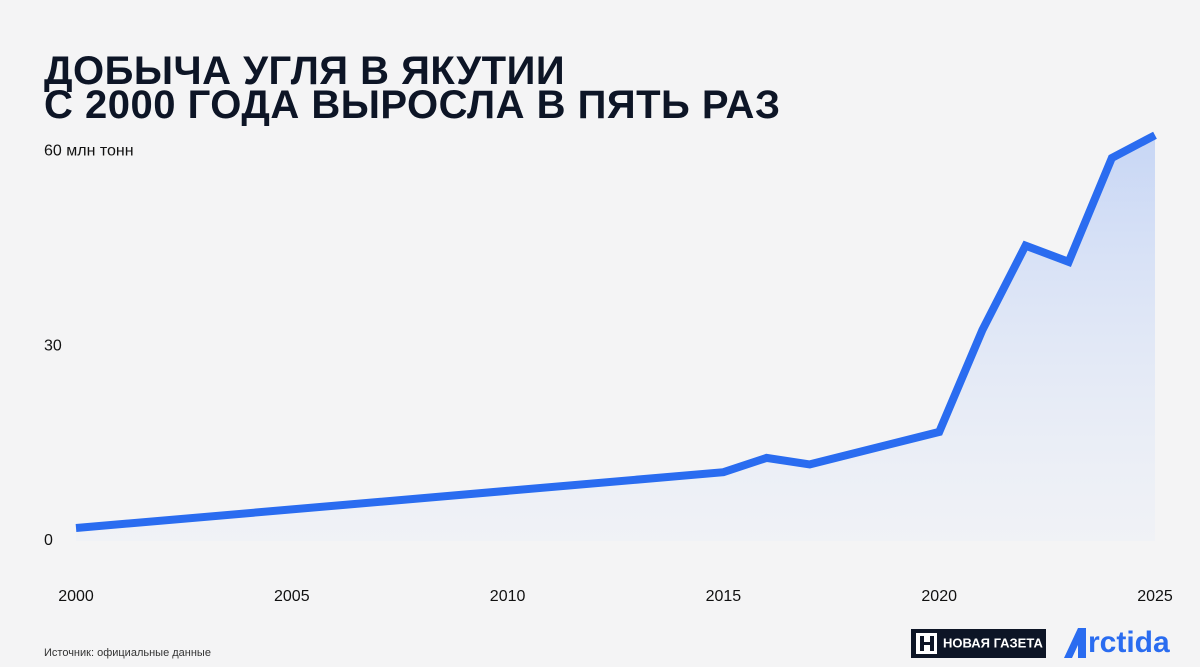  What do you see at coordinates (508, 596) in the screenshot?
I see `x-tick-label: 2010` at bounding box center [508, 596].